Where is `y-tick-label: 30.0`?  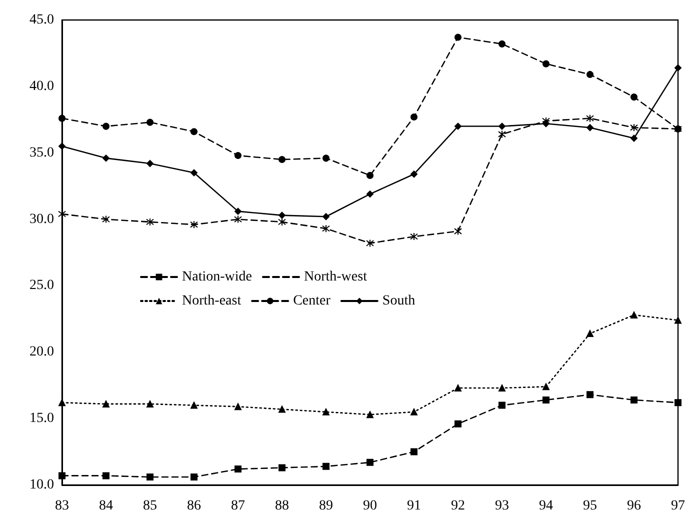
y-tick-label: 30.0 is located at coordinates (42, 219).